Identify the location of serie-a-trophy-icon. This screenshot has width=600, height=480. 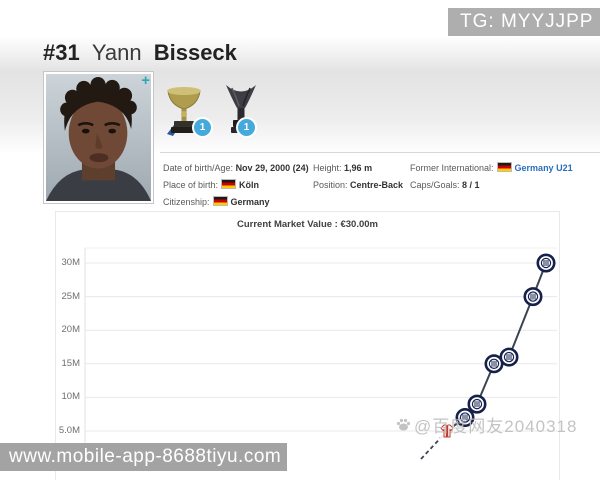
(184, 112).